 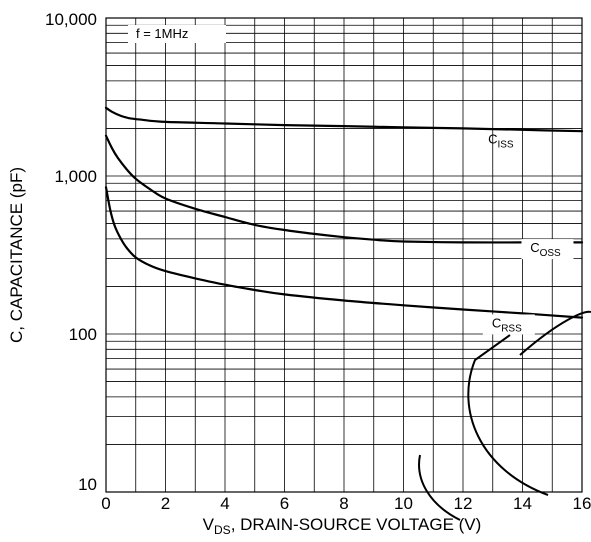 I want to click on y-tick-label: 10, so click(x=87, y=484).